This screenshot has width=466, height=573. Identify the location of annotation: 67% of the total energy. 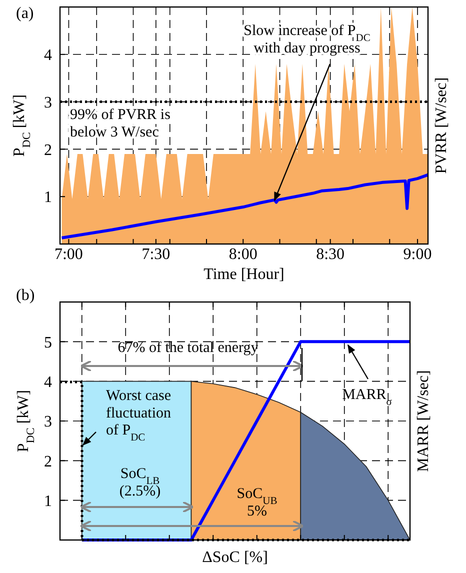
(188, 348).